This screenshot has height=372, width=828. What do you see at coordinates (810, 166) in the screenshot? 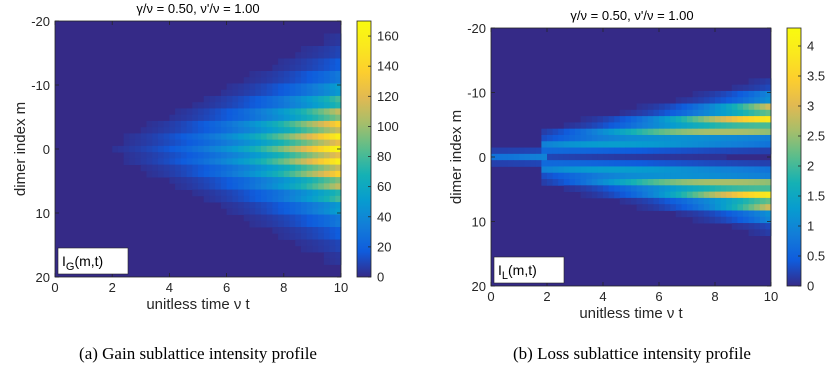
I see `colorbar-tick-label: 2` at bounding box center [810, 166].